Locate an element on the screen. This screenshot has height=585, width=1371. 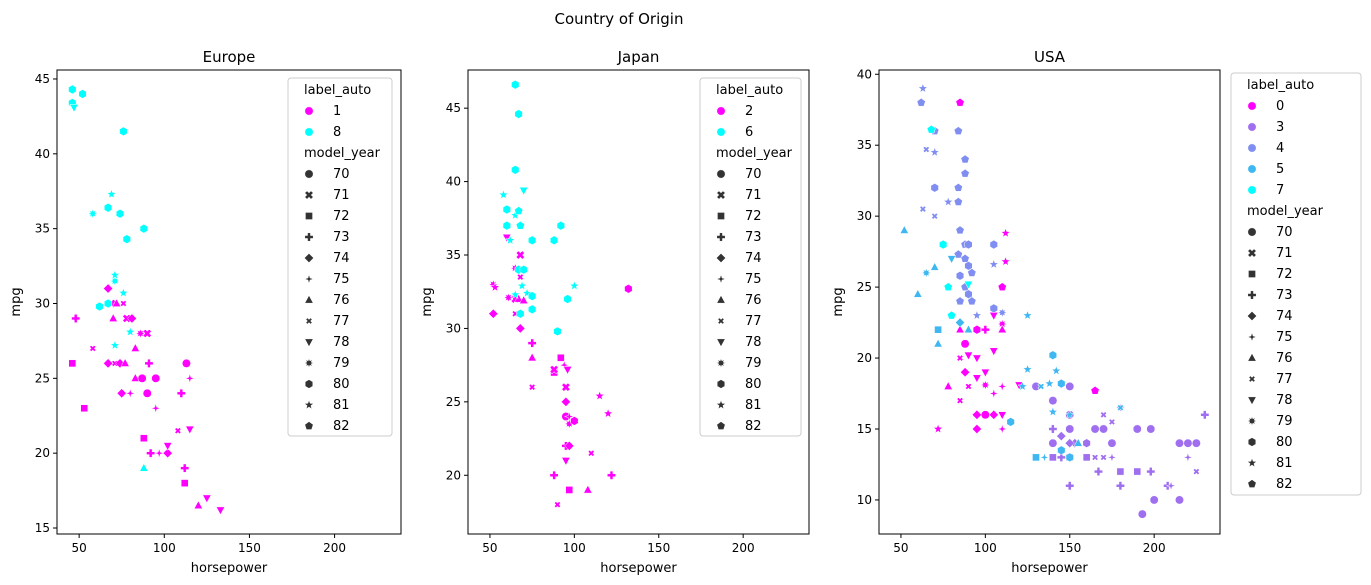
panel-title: USA is located at coordinates (1050, 57).